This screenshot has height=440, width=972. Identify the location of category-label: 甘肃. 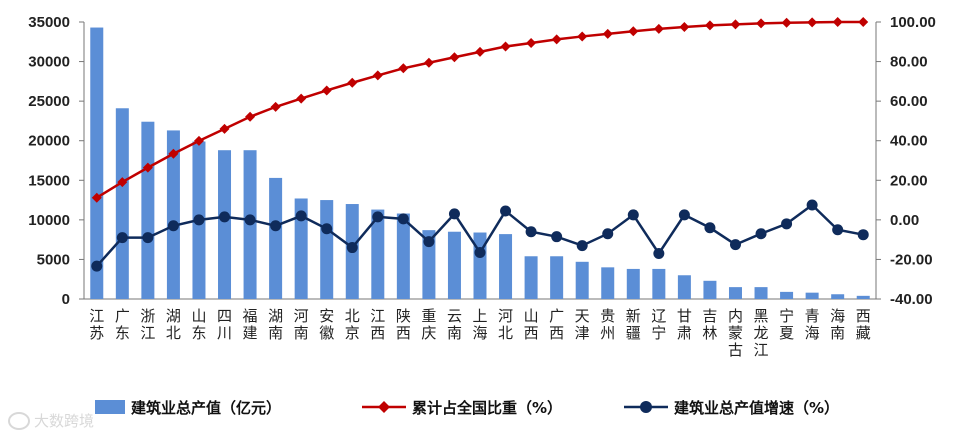
(684, 324).